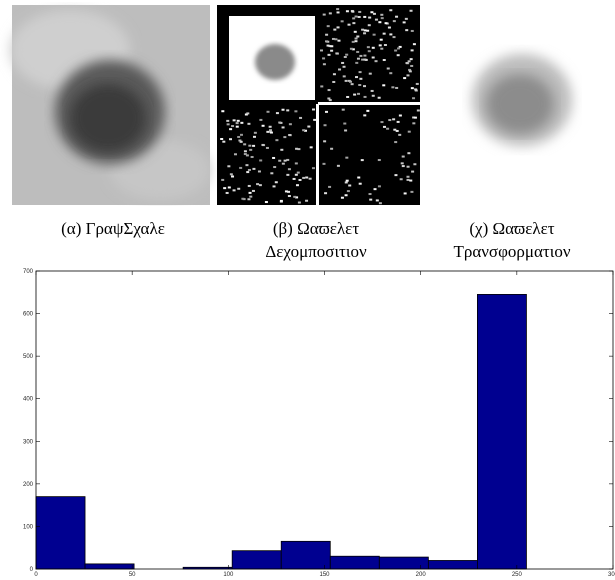  I want to click on caption: Δεχομποσιτιον, so click(316, 251).